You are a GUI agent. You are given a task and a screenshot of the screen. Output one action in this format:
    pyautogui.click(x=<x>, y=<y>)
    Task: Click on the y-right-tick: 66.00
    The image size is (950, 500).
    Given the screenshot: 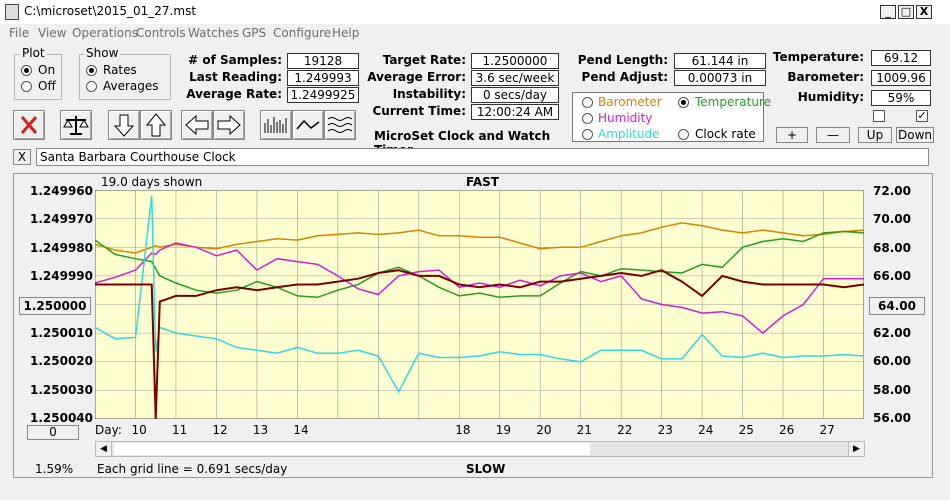 What is the action you would take?
    pyautogui.click(x=892, y=276)
    